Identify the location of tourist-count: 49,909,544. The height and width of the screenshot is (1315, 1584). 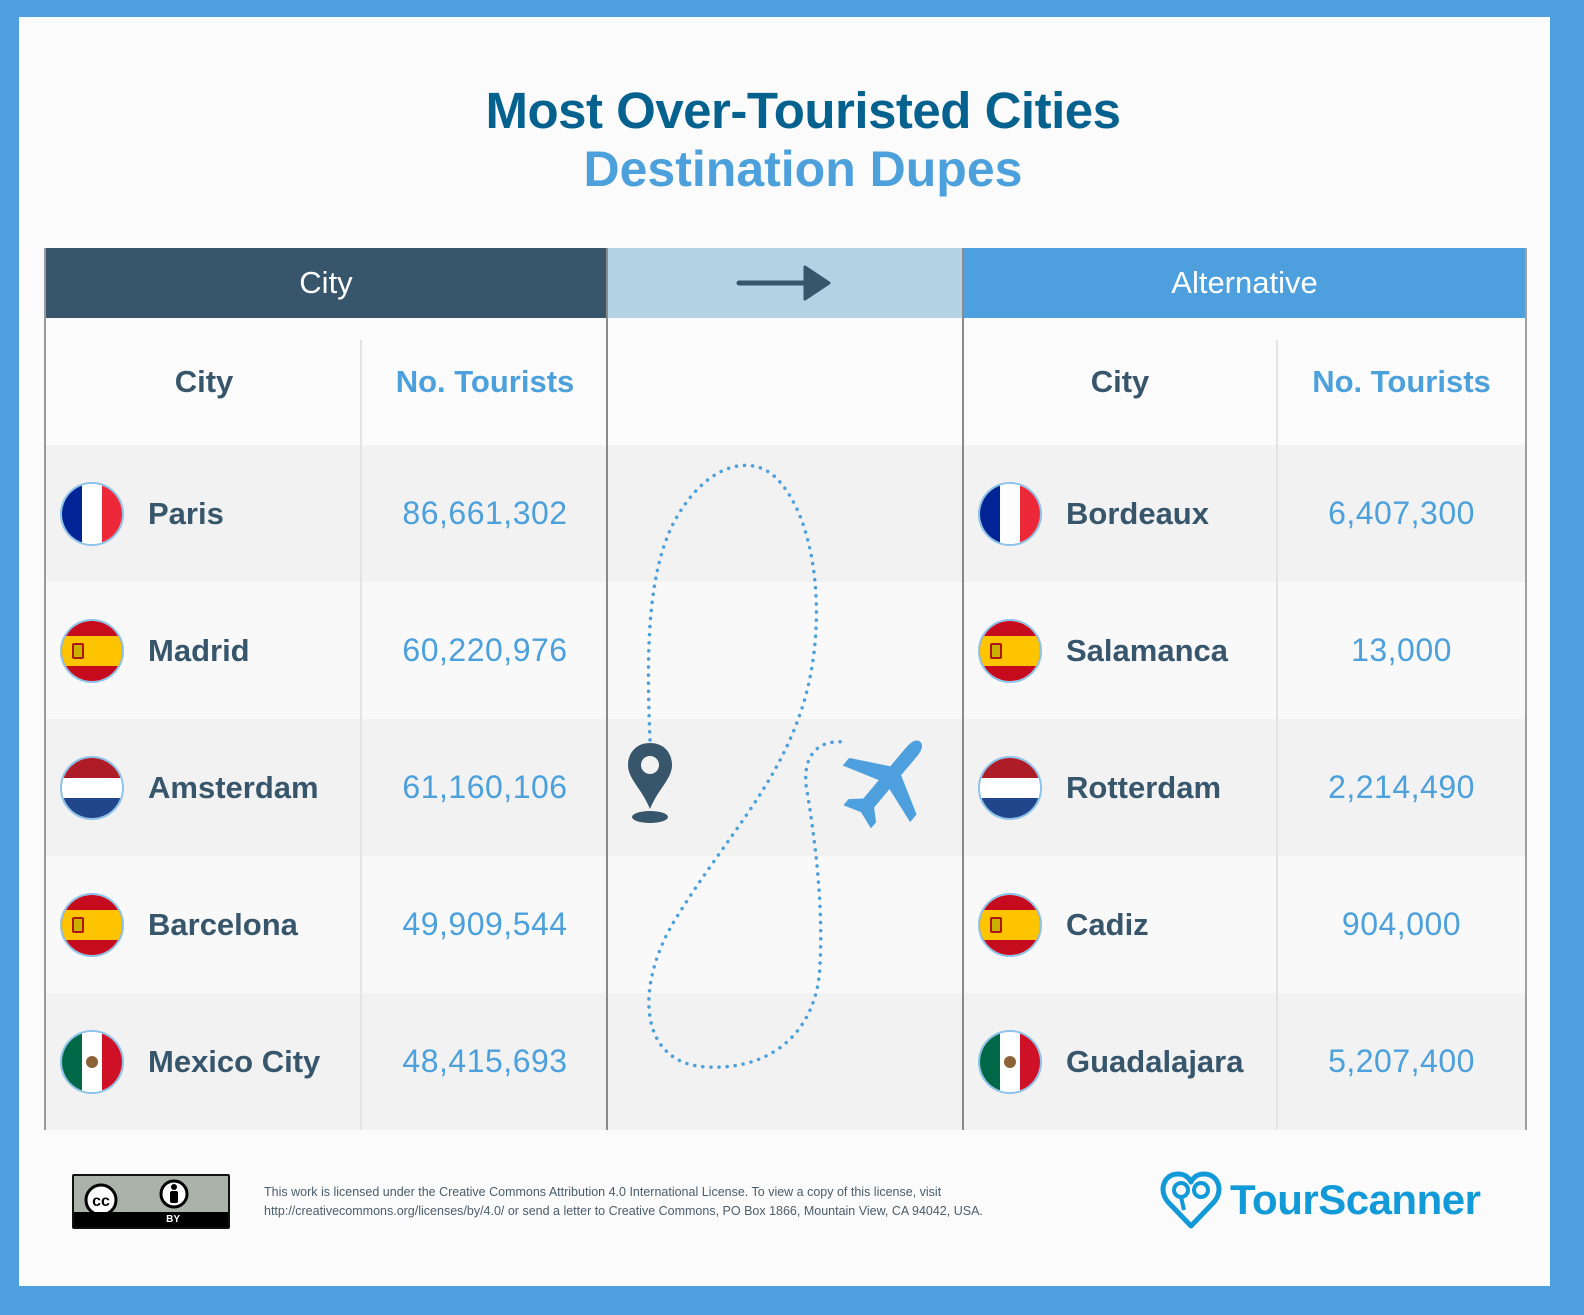
(485, 924).